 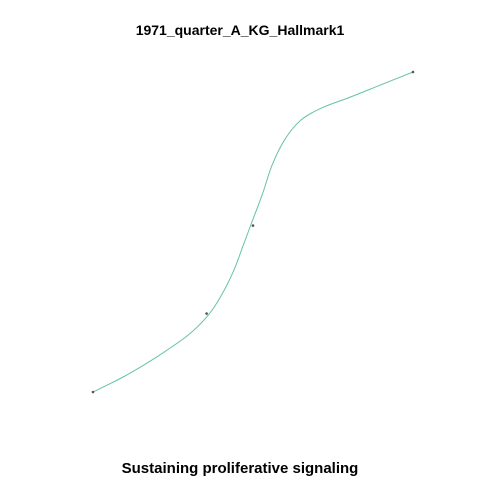 What do you see at coordinates (240, 468) in the screenshot?
I see `x-axis-label: Sustaining proliferative signaling` at bounding box center [240, 468].